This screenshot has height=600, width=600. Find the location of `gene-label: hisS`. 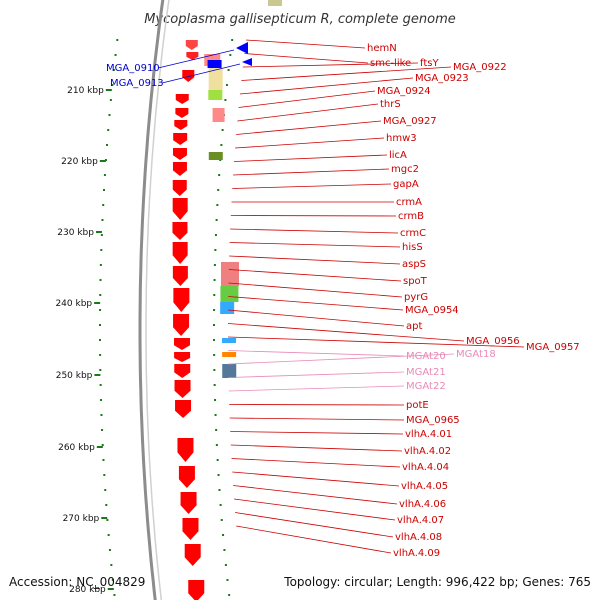

gene-label: hisS is located at coordinates (412, 247).